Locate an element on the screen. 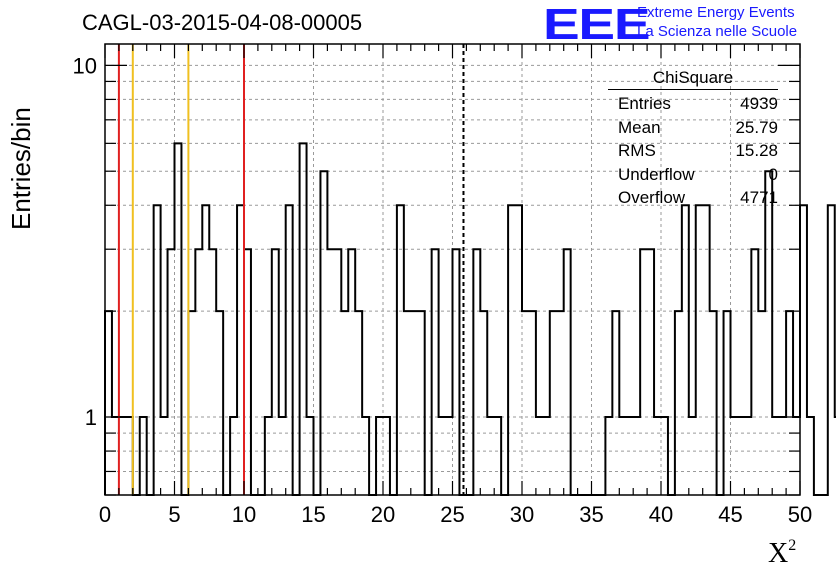 Image resolution: width=836 pixels, height=572 pixels. stats-row-rms: RMS 15.28 is located at coordinates (693, 151).